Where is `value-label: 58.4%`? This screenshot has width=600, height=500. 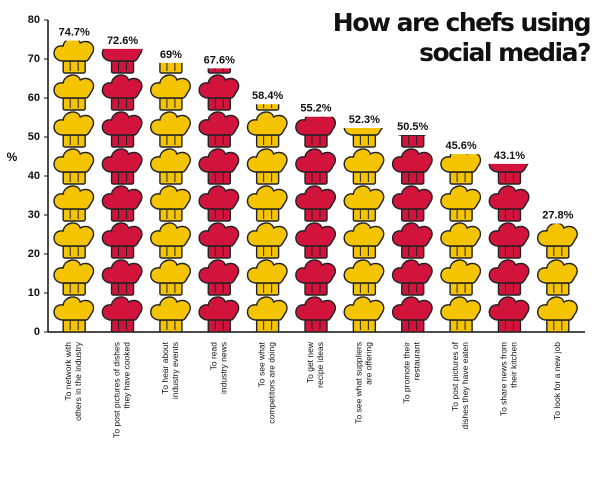
value-label: 58.4% is located at coordinates (267, 96).